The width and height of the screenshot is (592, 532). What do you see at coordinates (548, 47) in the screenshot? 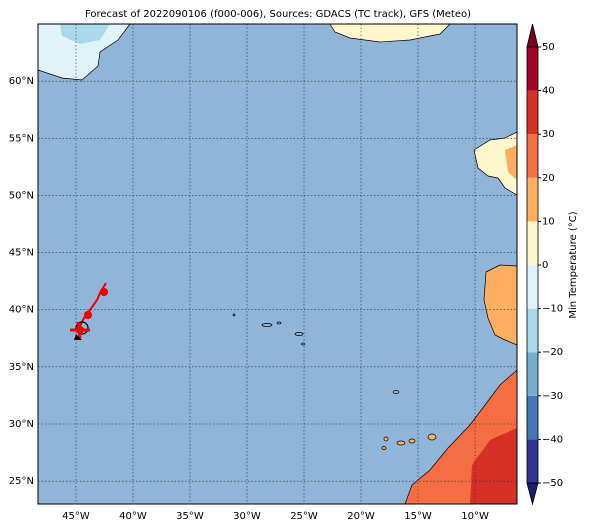
I see `colorbar-tick-label: 50` at bounding box center [548, 47].